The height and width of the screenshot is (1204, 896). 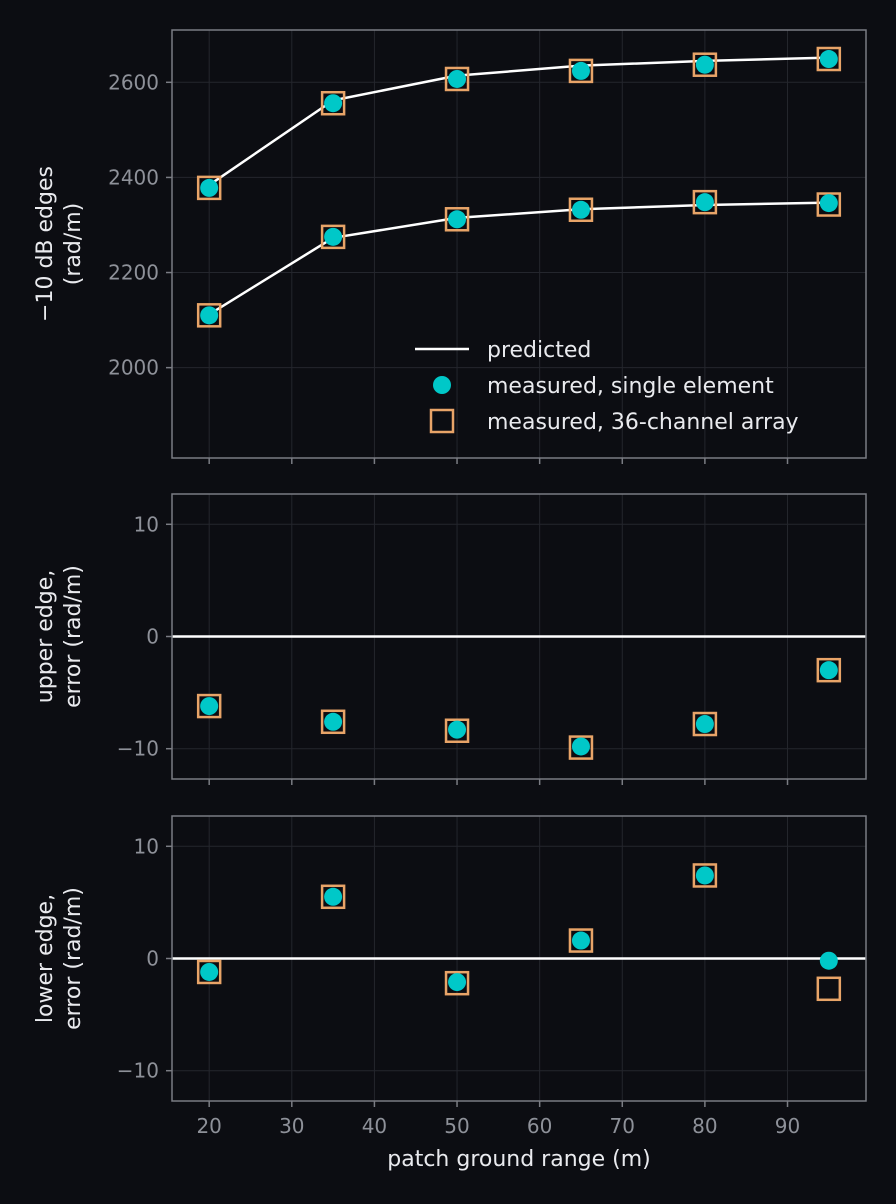 What do you see at coordinates (787, 1126) in the screenshot?
I see `bottom-panel-xtick-label: 90` at bounding box center [787, 1126].